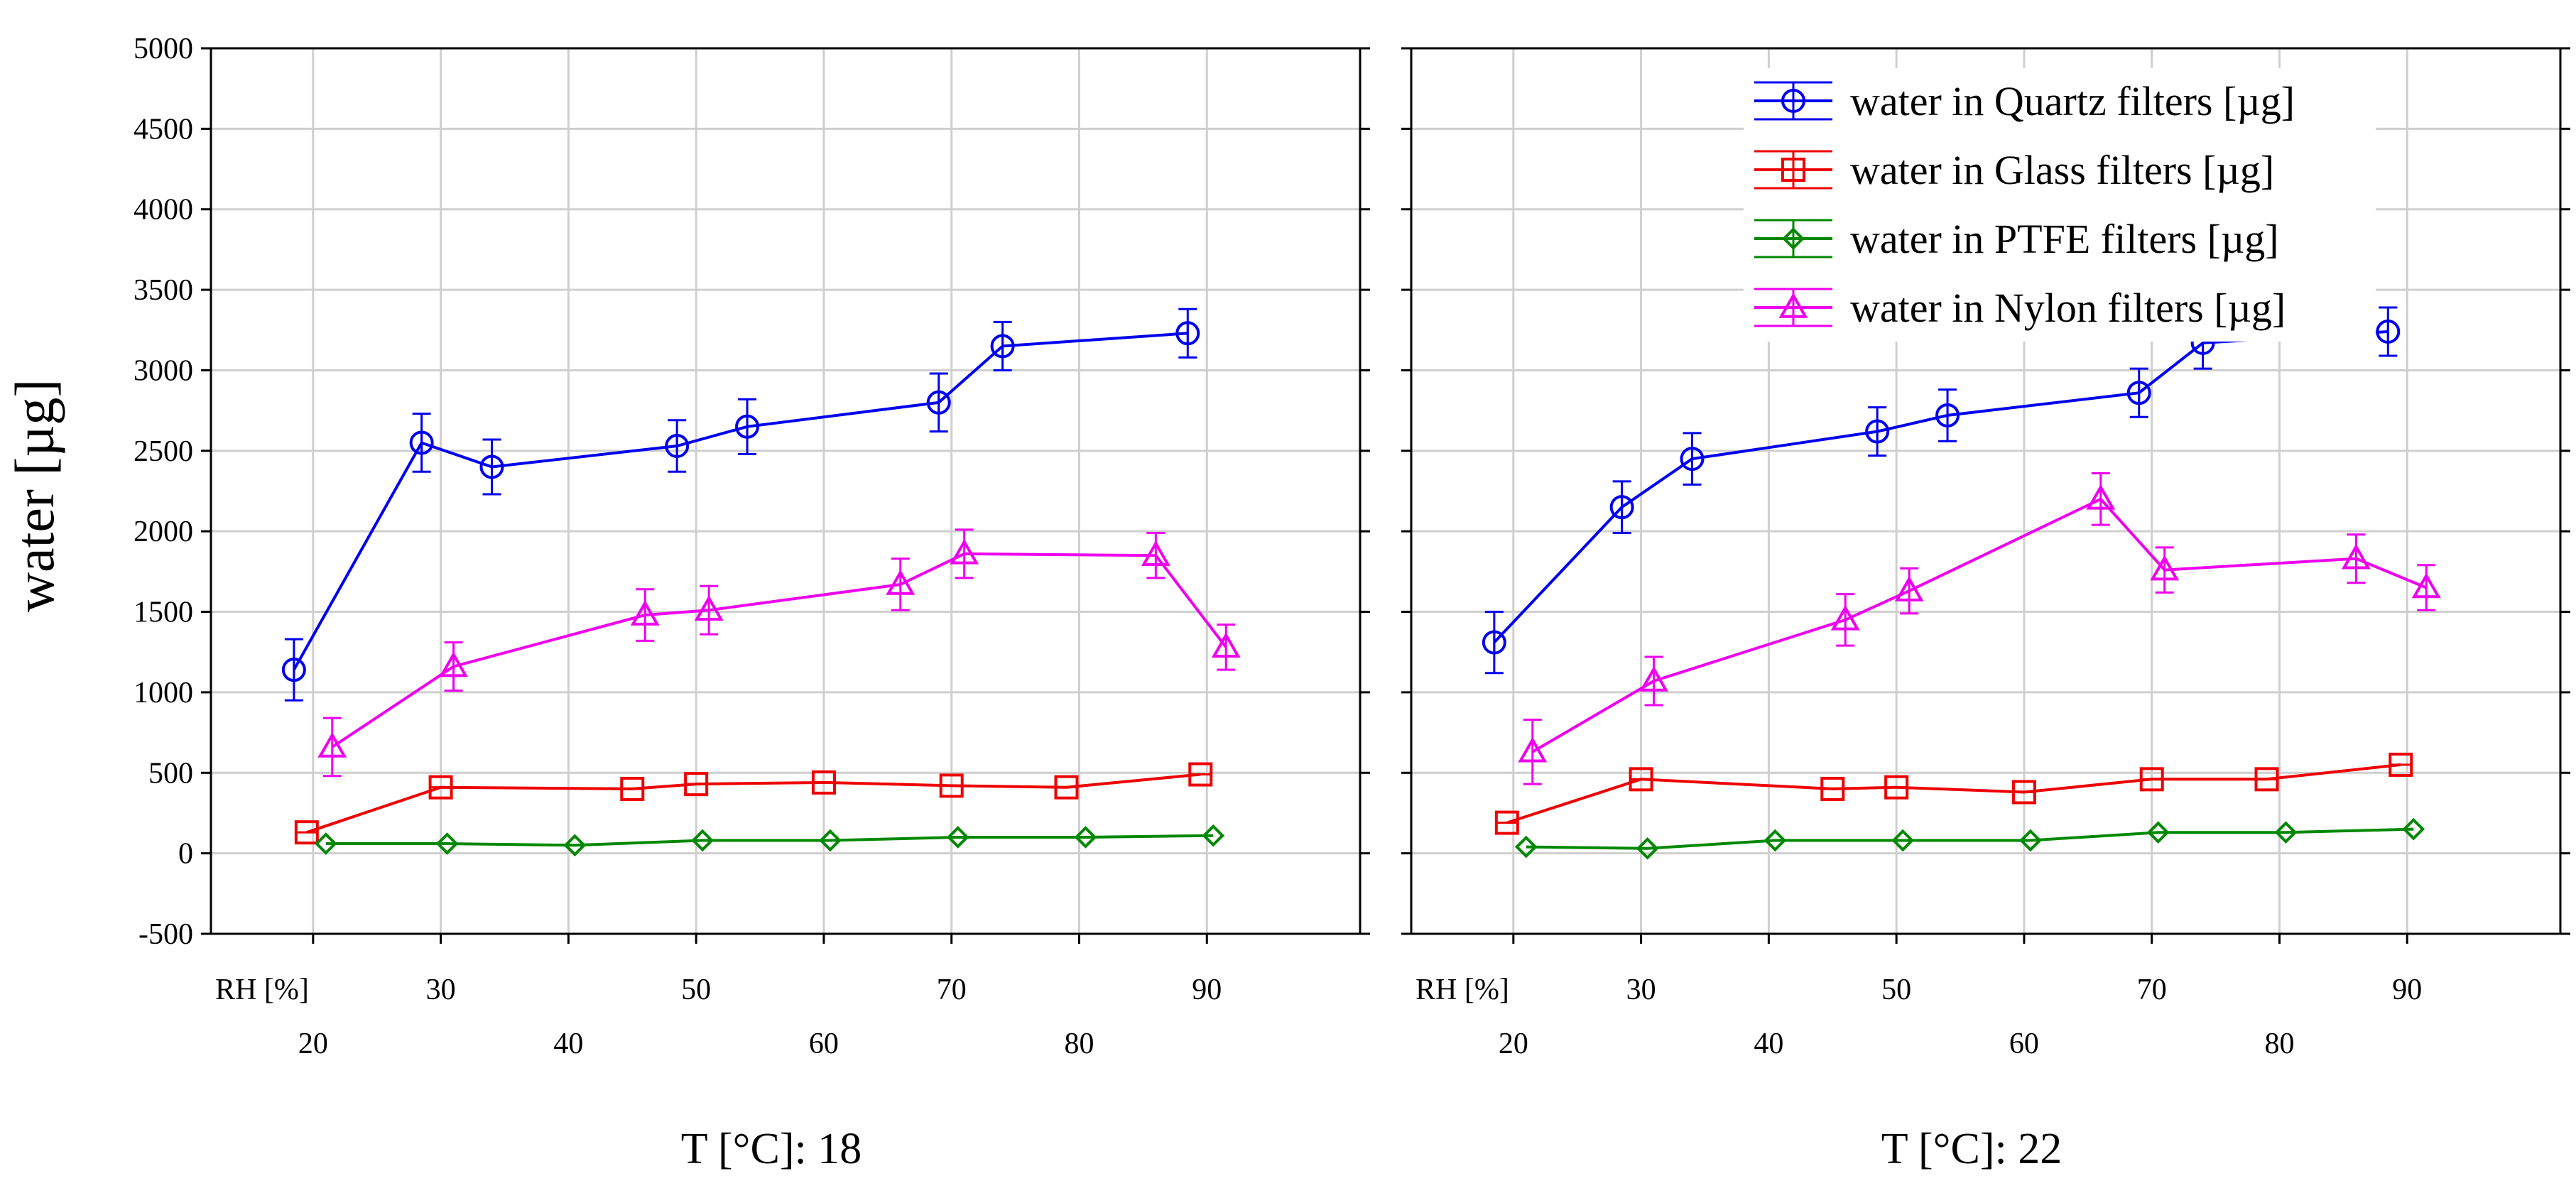 The width and height of the screenshot is (2576, 1193). What do you see at coordinates (170, 774) in the screenshot?
I see `y-tick-label: 500` at bounding box center [170, 774].